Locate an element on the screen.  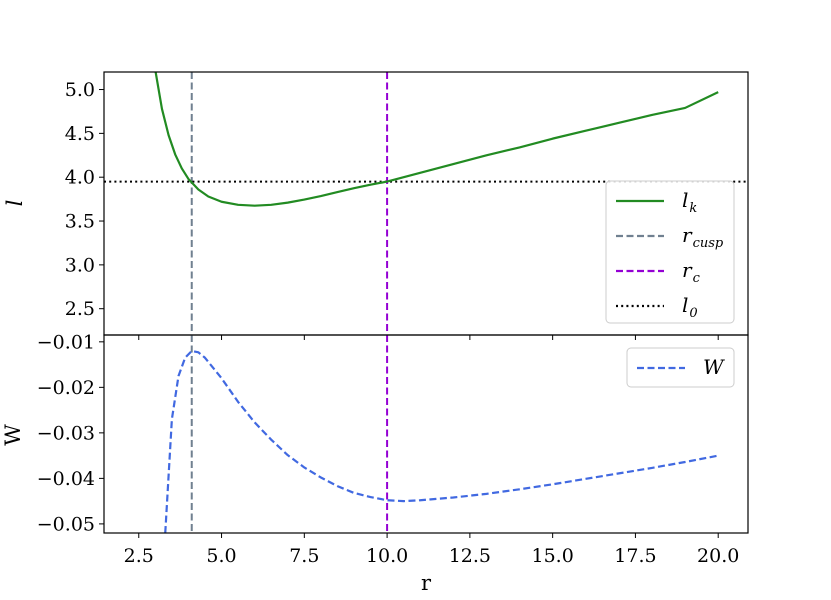
x-tick-label: 20.0 is located at coordinates (718, 556).